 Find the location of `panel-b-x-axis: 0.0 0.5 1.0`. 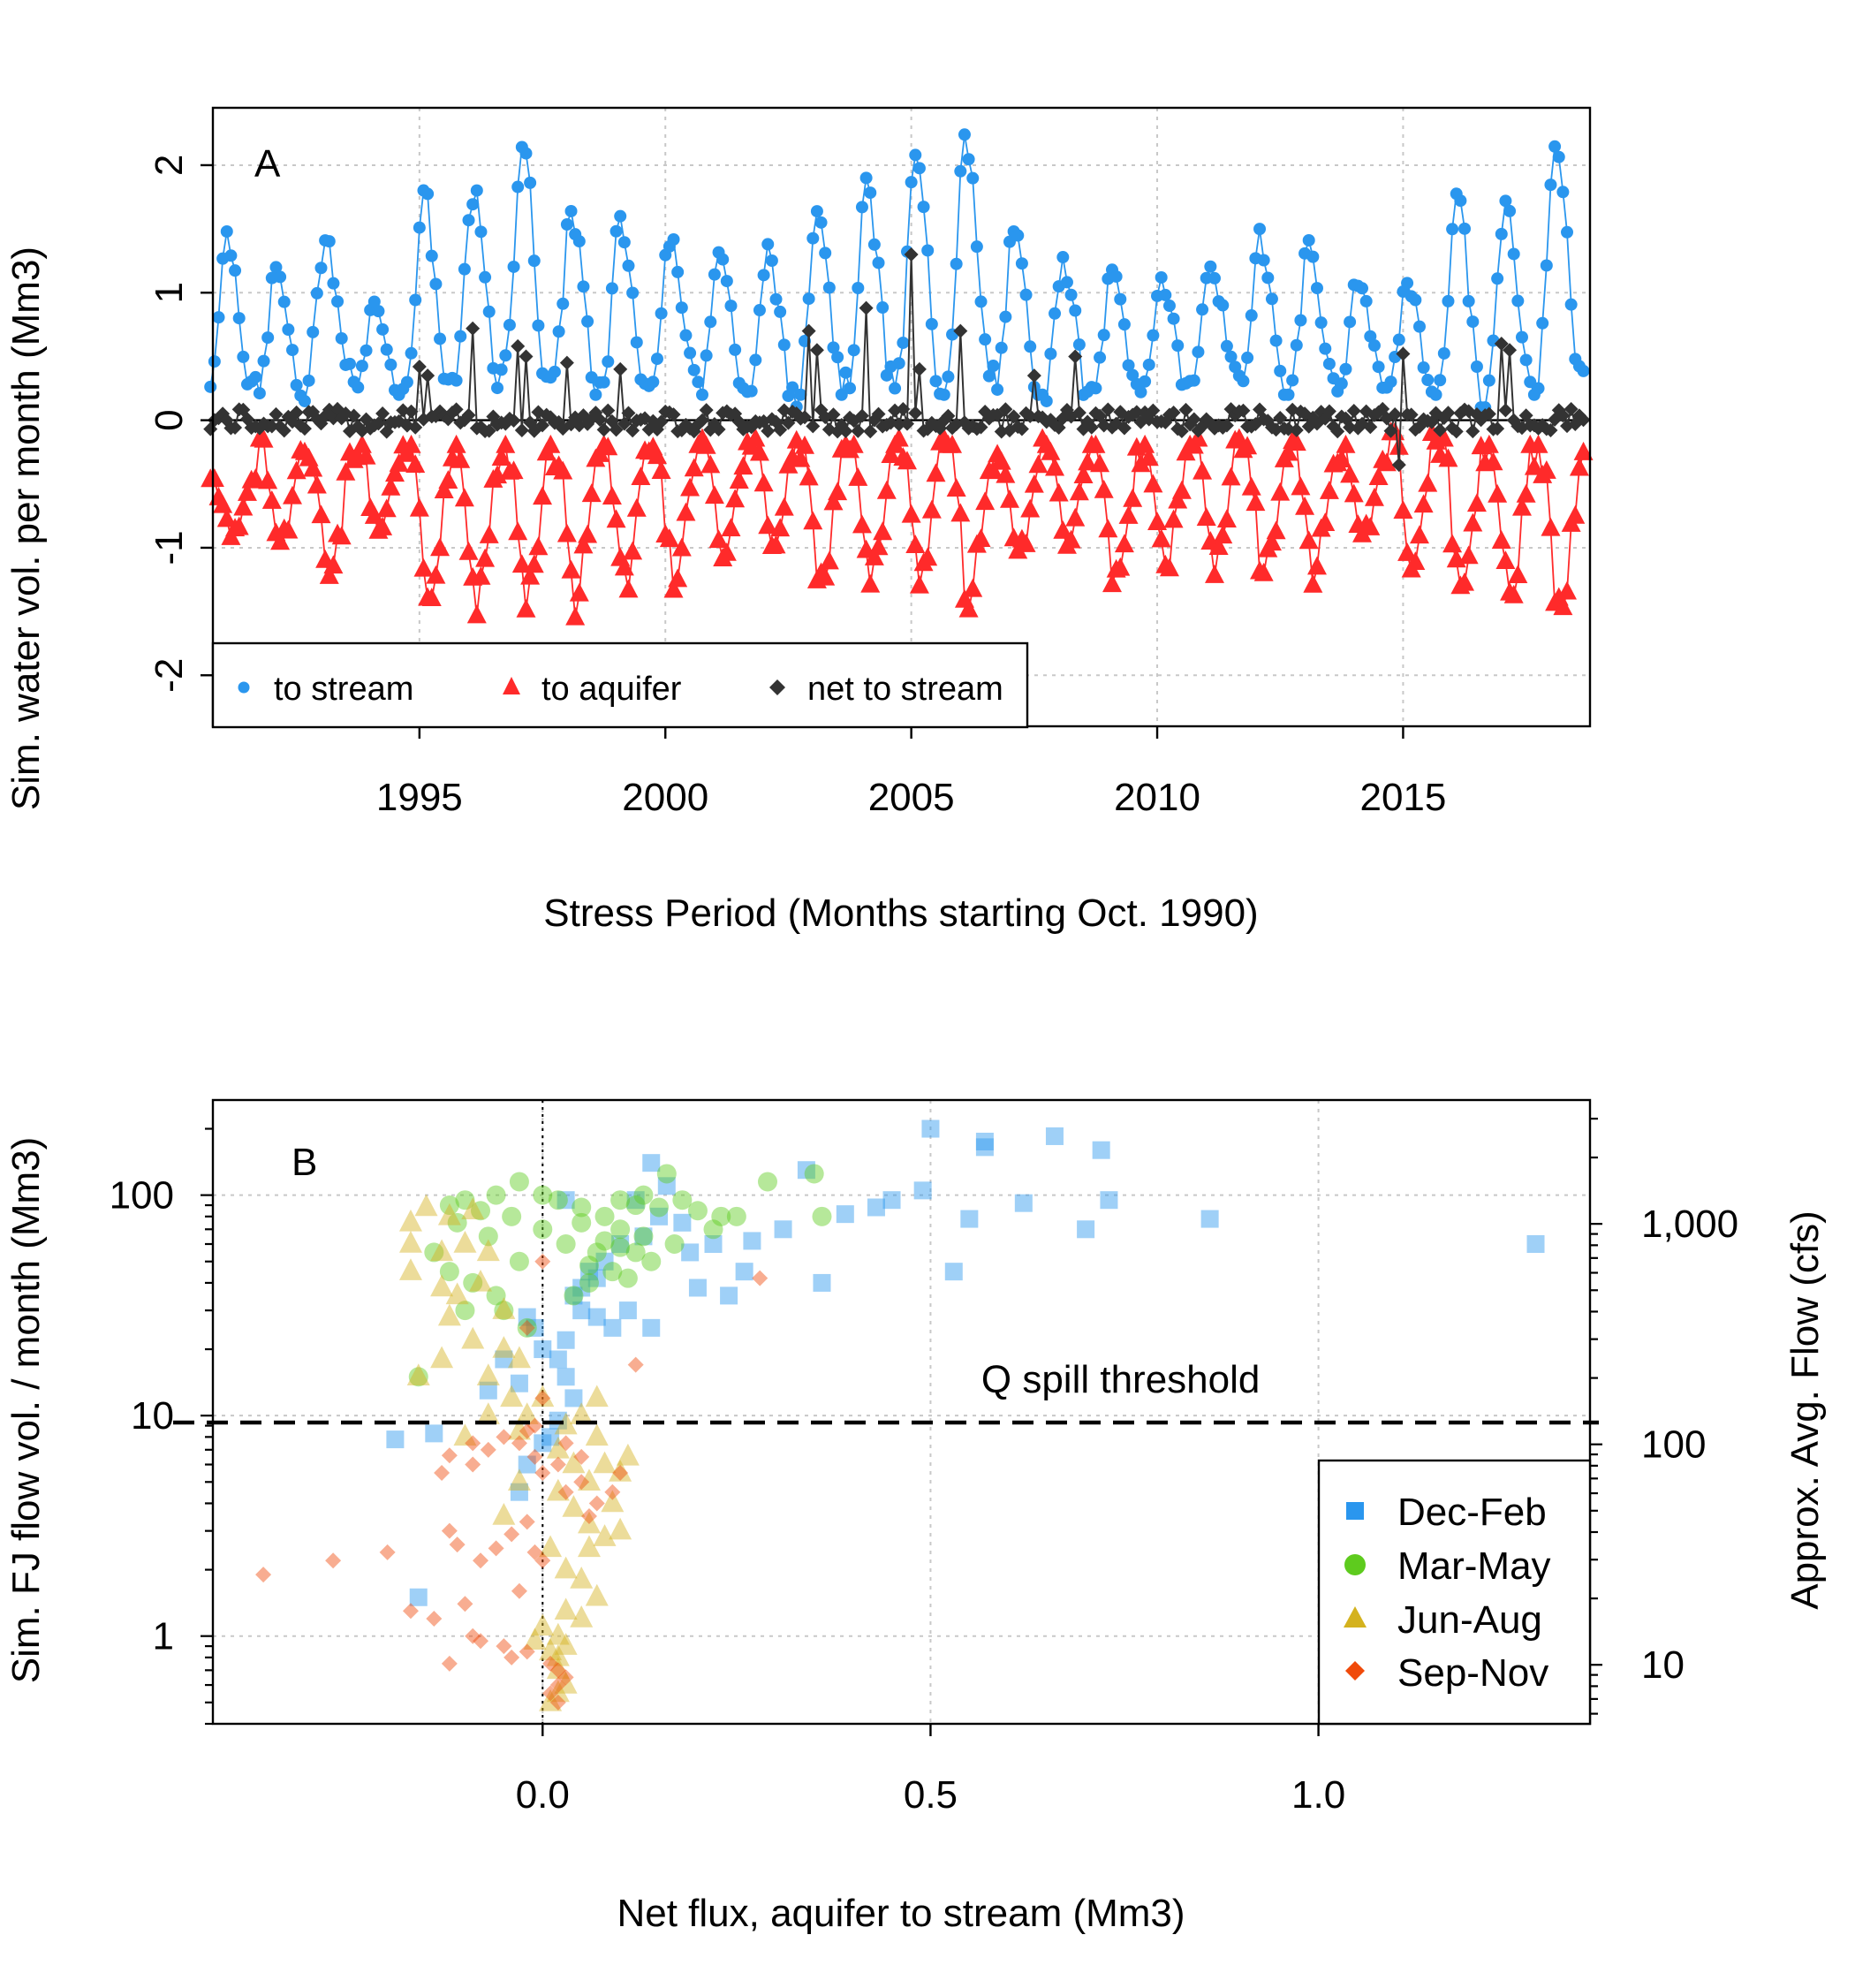

panel-b-x-axis: 0.0 0.5 1.0 is located at coordinates (930, 1770).